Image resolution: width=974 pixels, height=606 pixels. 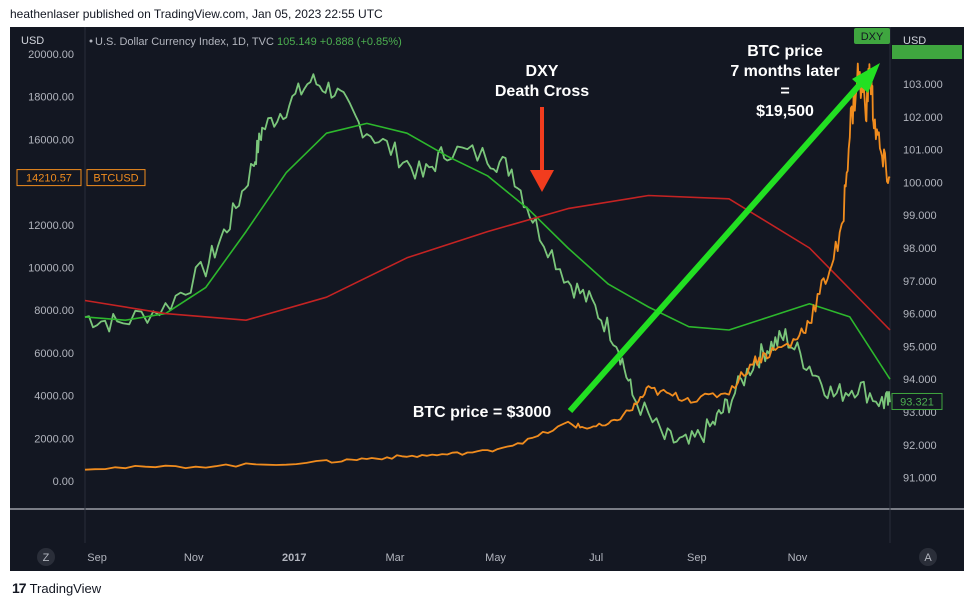 I want to click on death-cross-label: DXY, so click(x=542, y=71).